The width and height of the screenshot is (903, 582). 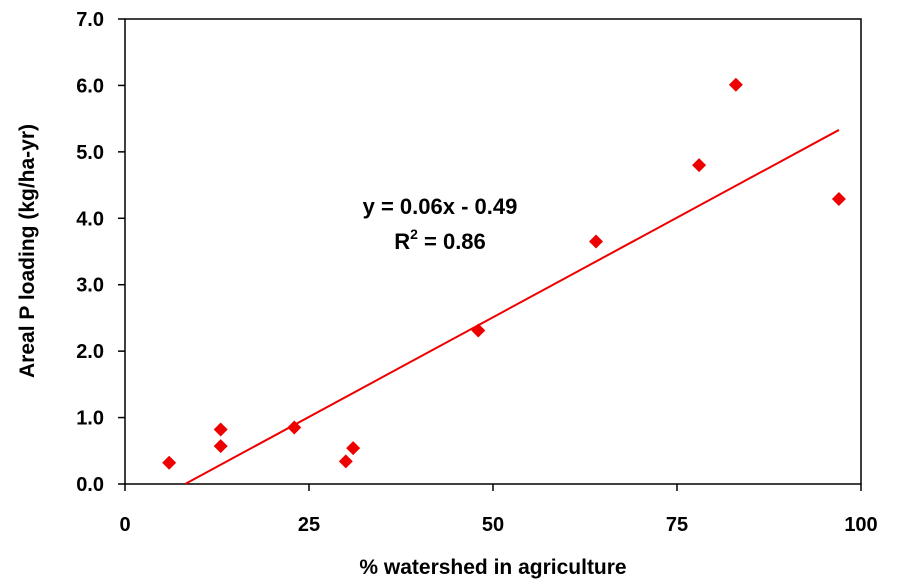 I want to click on r-squared-label: R2 = 0.86, so click(x=440, y=240).